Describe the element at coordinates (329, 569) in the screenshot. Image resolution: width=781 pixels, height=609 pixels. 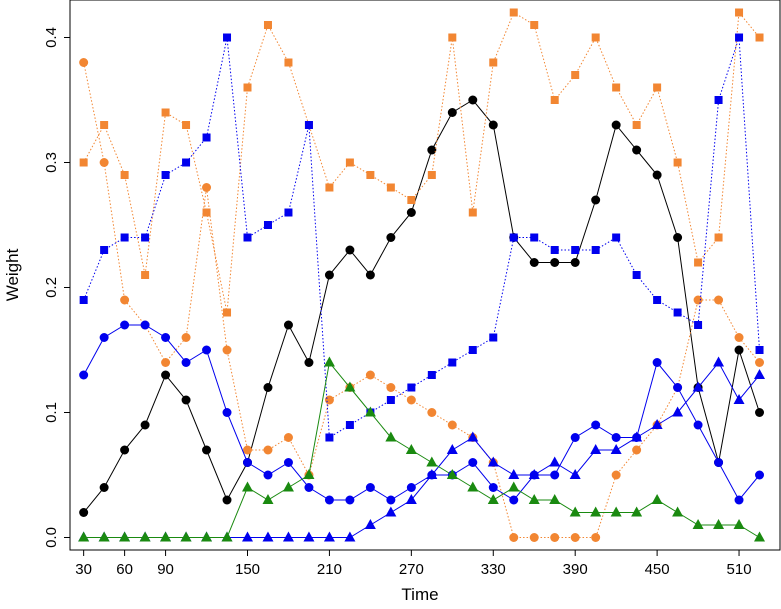
I see `x-tick-label: 210` at that location.